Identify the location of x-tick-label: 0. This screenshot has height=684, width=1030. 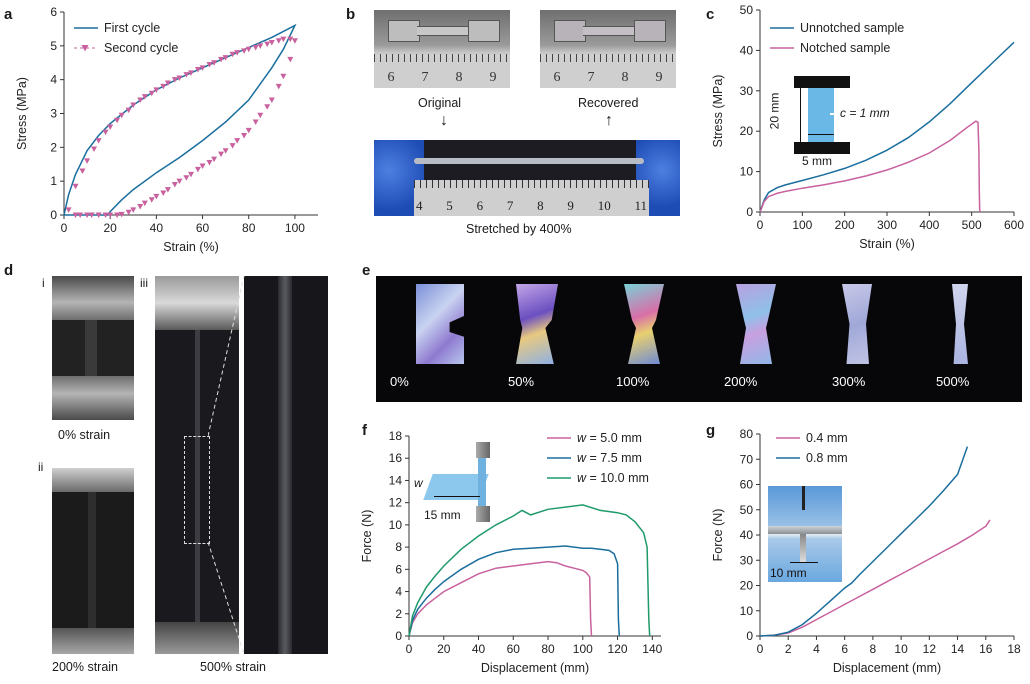
(409, 649).